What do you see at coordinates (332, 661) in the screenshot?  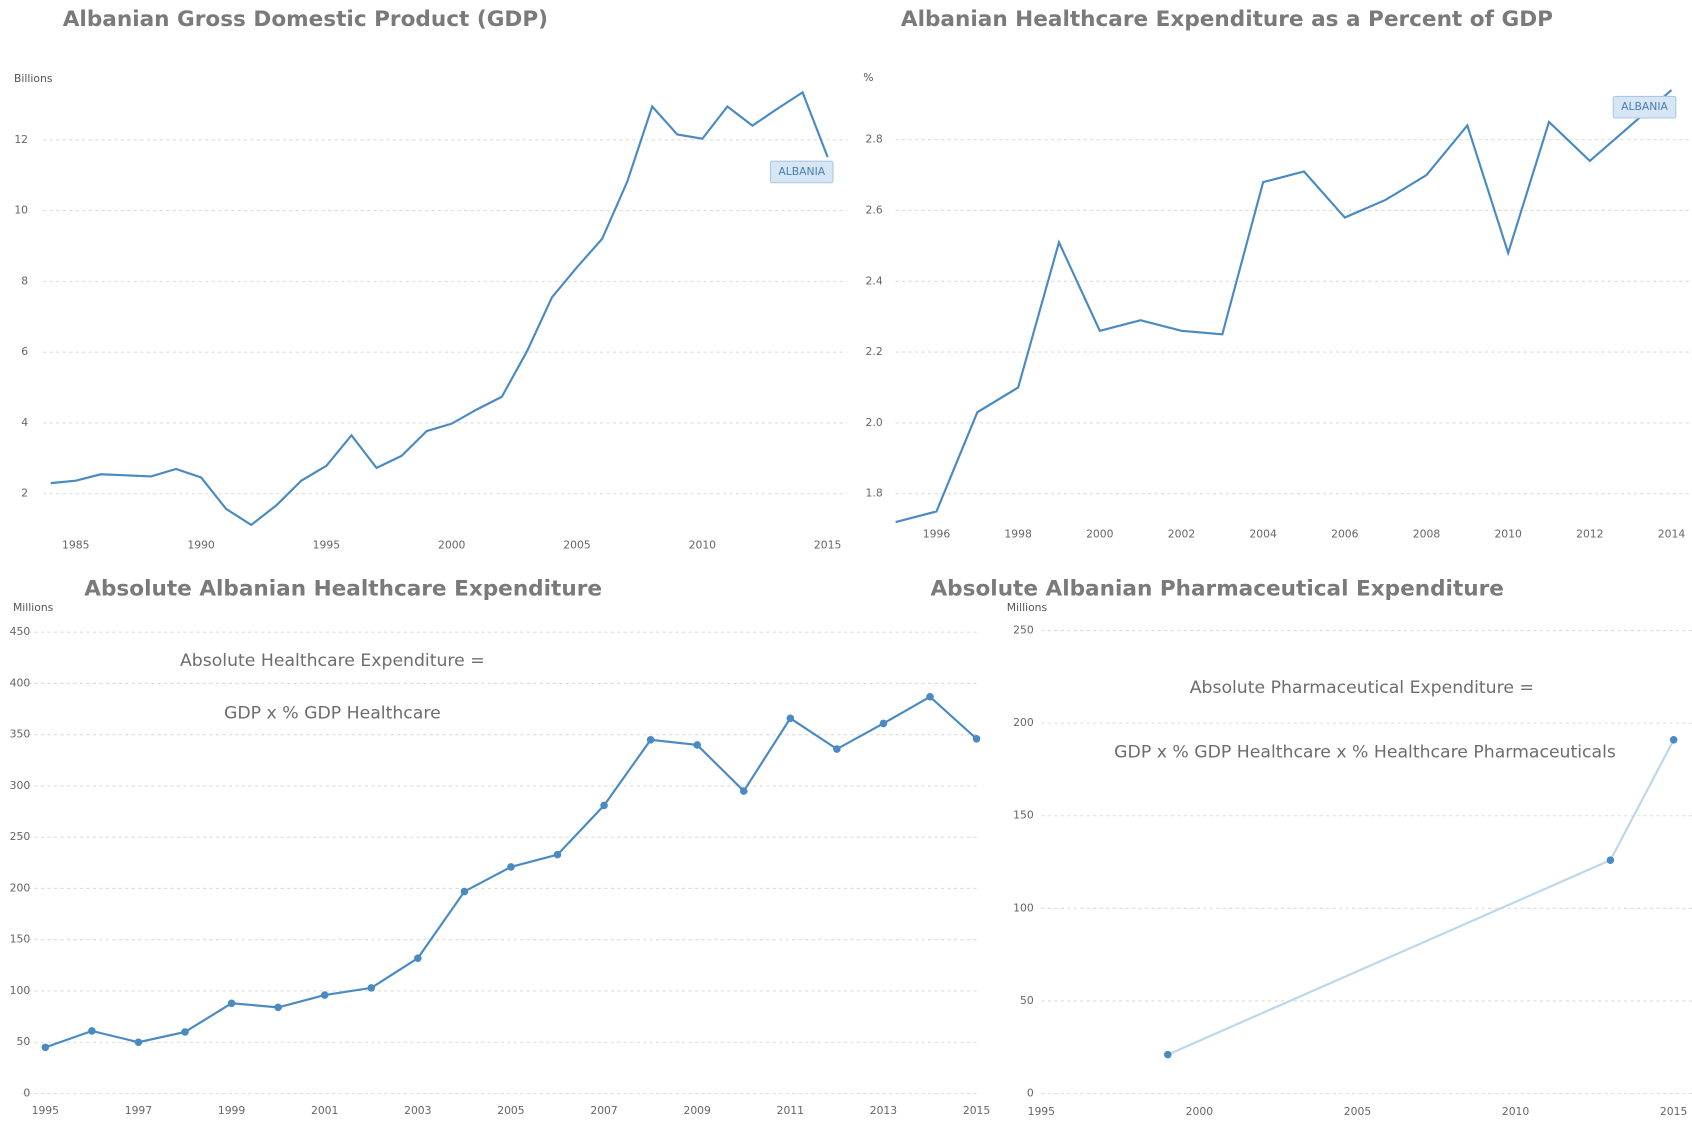 I see `annotation: Absolute Healthcare Expenditure =` at bounding box center [332, 661].